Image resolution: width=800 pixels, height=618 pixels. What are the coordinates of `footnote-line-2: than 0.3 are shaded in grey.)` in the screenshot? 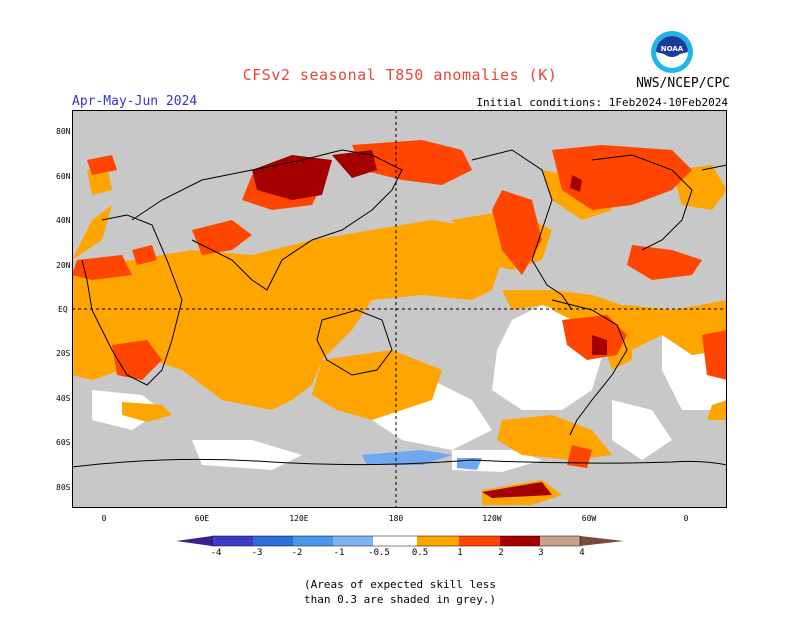 It's located at (400, 599).